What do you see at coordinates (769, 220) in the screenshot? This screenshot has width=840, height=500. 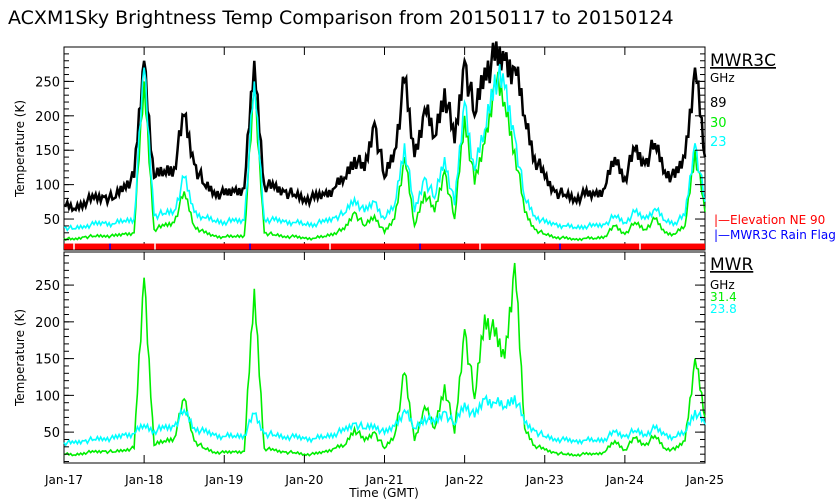 I see `legend-elevation: |—Elevation NE 90` at bounding box center [769, 220].